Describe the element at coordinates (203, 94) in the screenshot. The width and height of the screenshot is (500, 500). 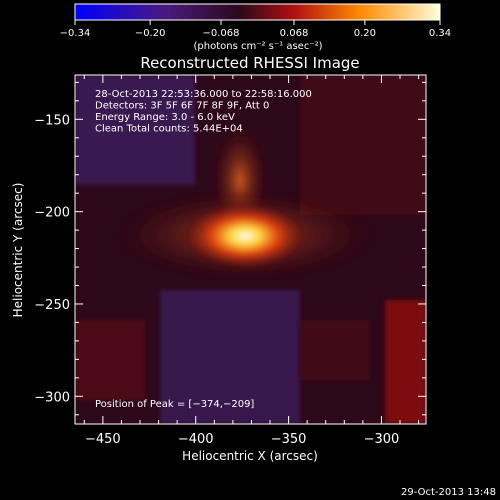
I see `annotation-line: 28-Oct-2013 22:53:36.000 to 22:58:16.000` at that location.